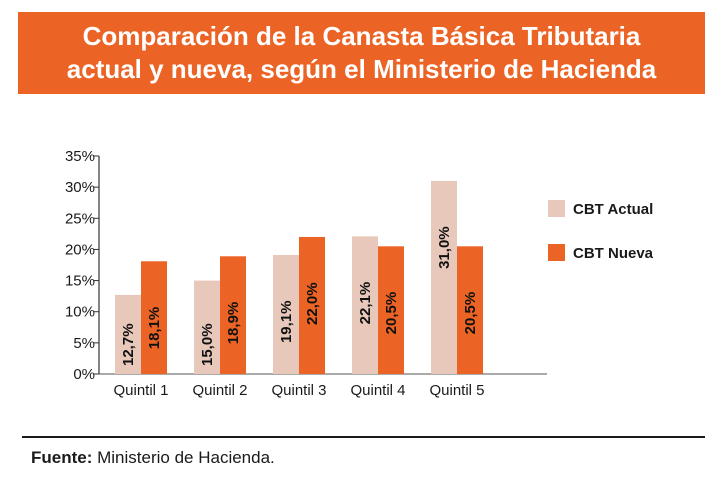 Image resolution: width=725 pixels, height=481 pixels. What do you see at coordinates (80, 281) in the screenshot?
I see `y-tick-label: 15%` at bounding box center [80, 281].